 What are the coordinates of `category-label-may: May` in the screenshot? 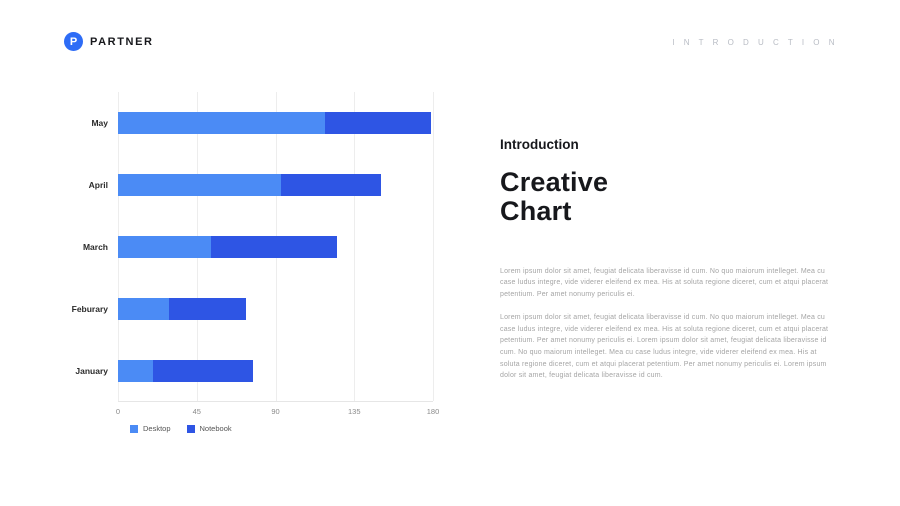 It's located at (99, 123).